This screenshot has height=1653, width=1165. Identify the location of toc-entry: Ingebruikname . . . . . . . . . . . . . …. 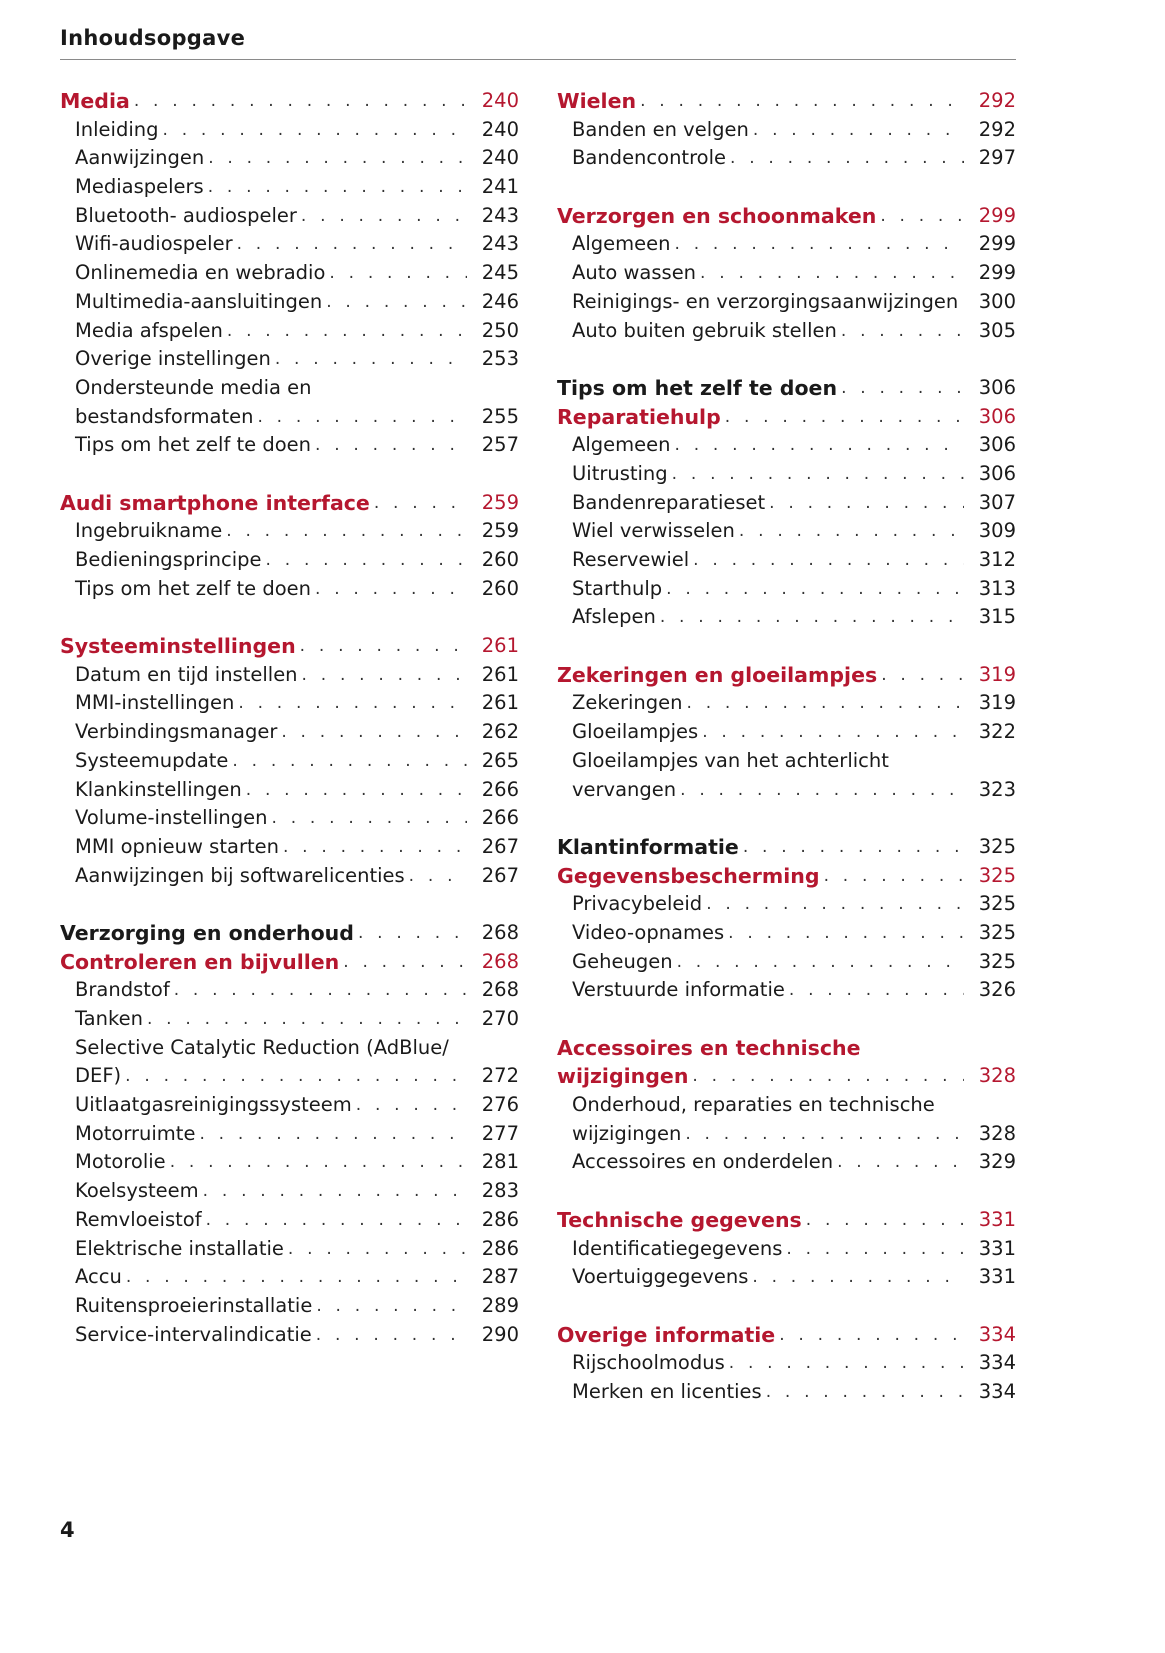
(289, 531).